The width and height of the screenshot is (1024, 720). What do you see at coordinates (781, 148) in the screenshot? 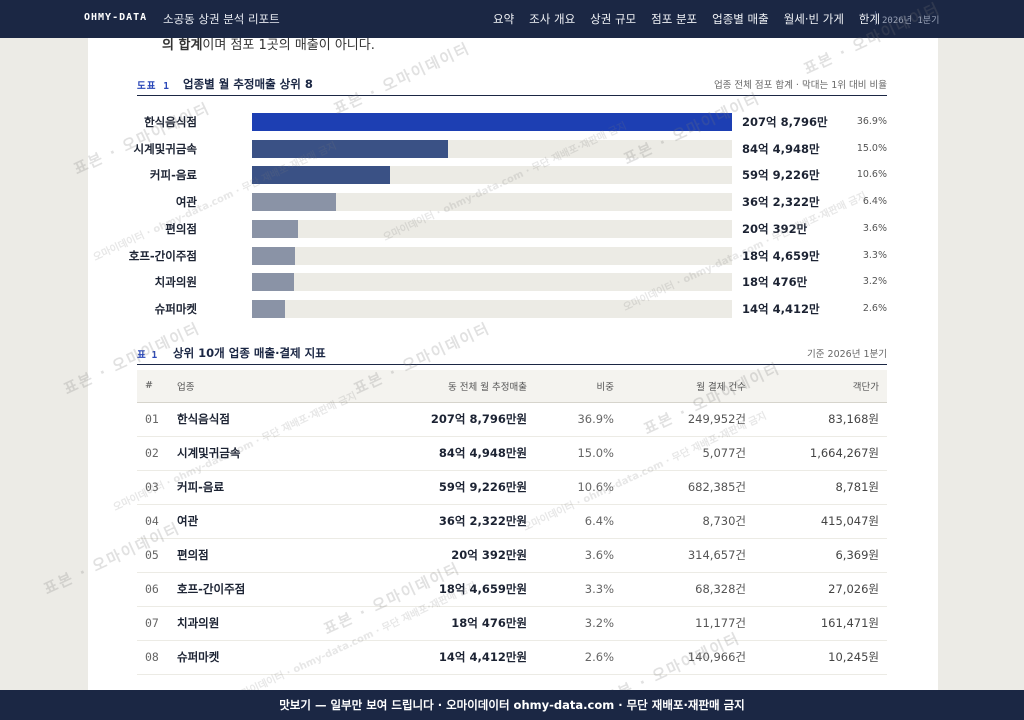
I see `bar-value-label: 84억 4,948만` at bounding box center [781, 148].